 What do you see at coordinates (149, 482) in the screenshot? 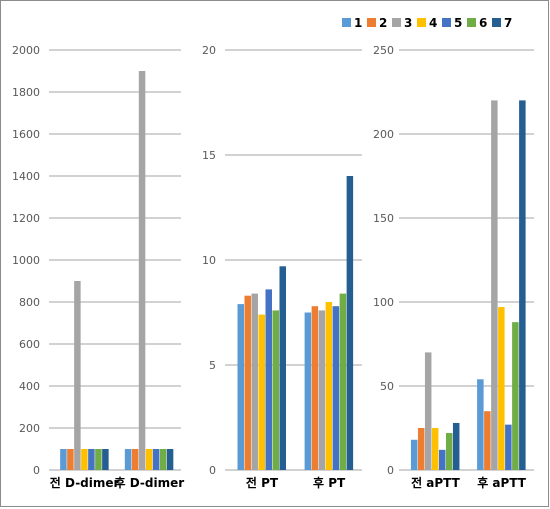
I see `x-category-label: 후 D-dimer` at bounding box center [149, 482].